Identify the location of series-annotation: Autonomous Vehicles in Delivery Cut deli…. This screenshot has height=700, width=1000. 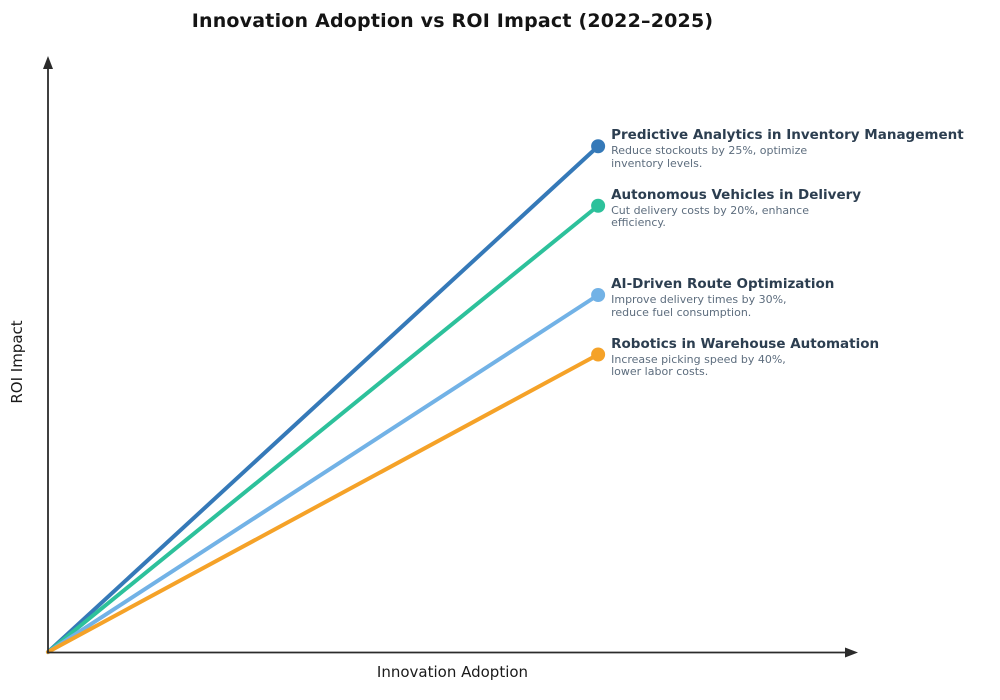
(736, 208).